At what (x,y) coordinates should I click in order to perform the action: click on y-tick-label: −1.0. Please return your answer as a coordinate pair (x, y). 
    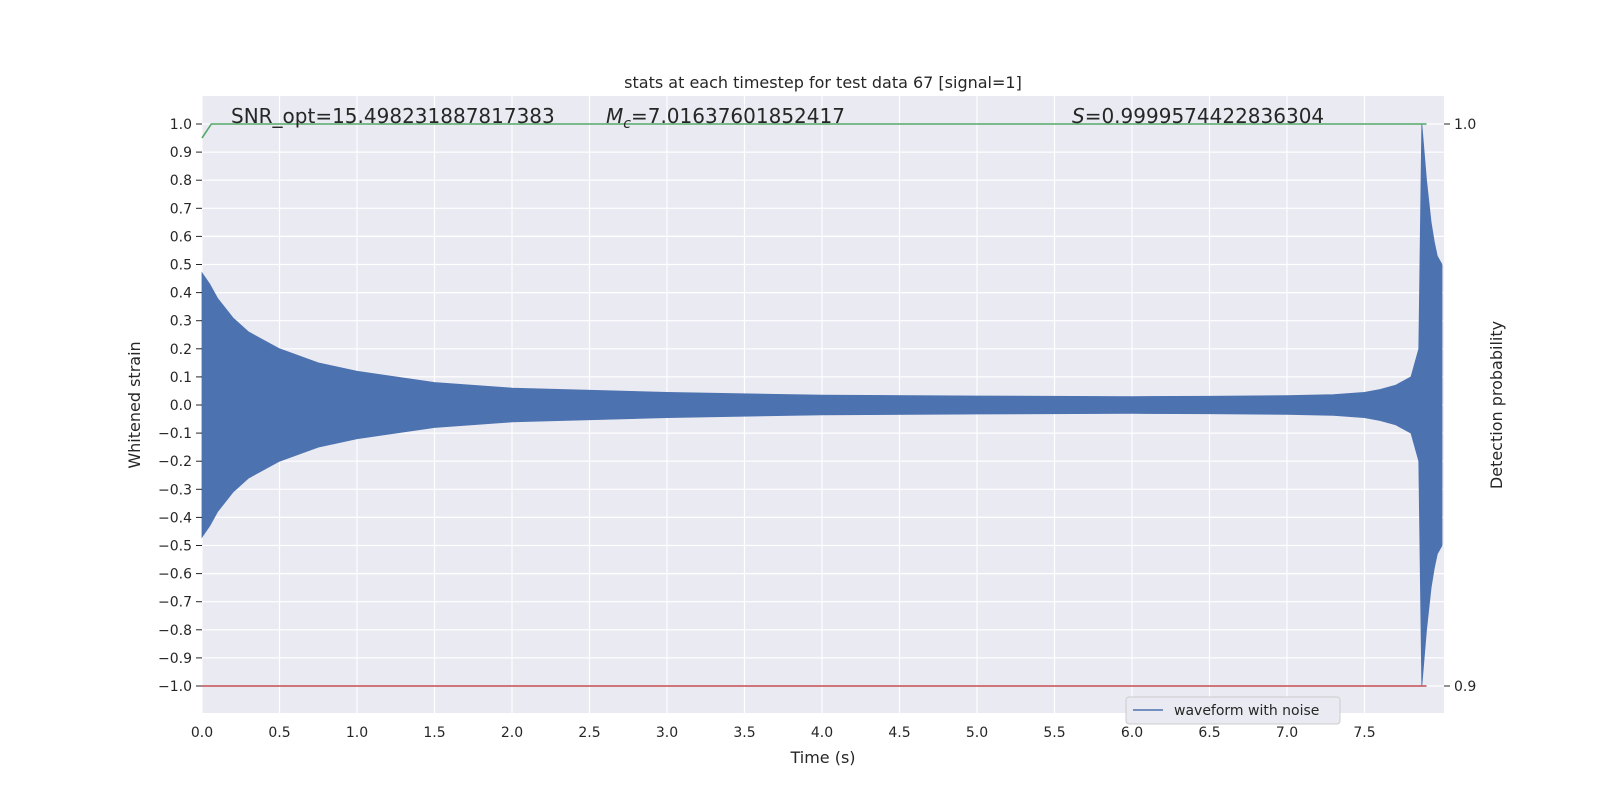
    Looking at the image, I should click on (175, 687).